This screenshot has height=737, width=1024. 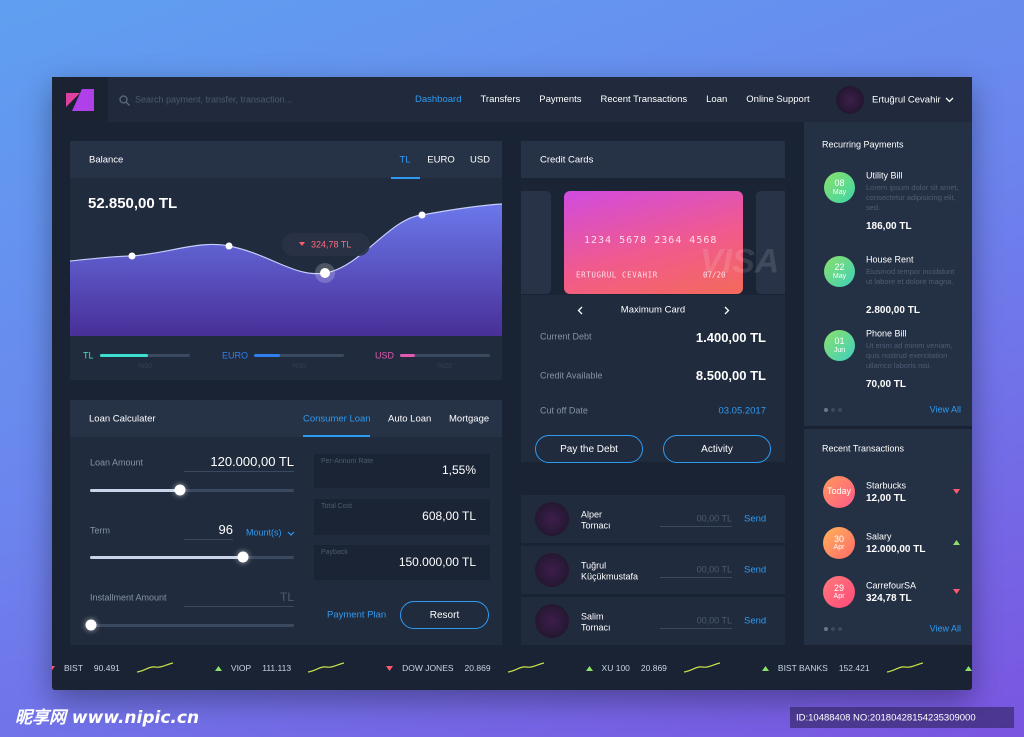 I want to click on ticker-value: 20.869, so click(x=653, y=668).